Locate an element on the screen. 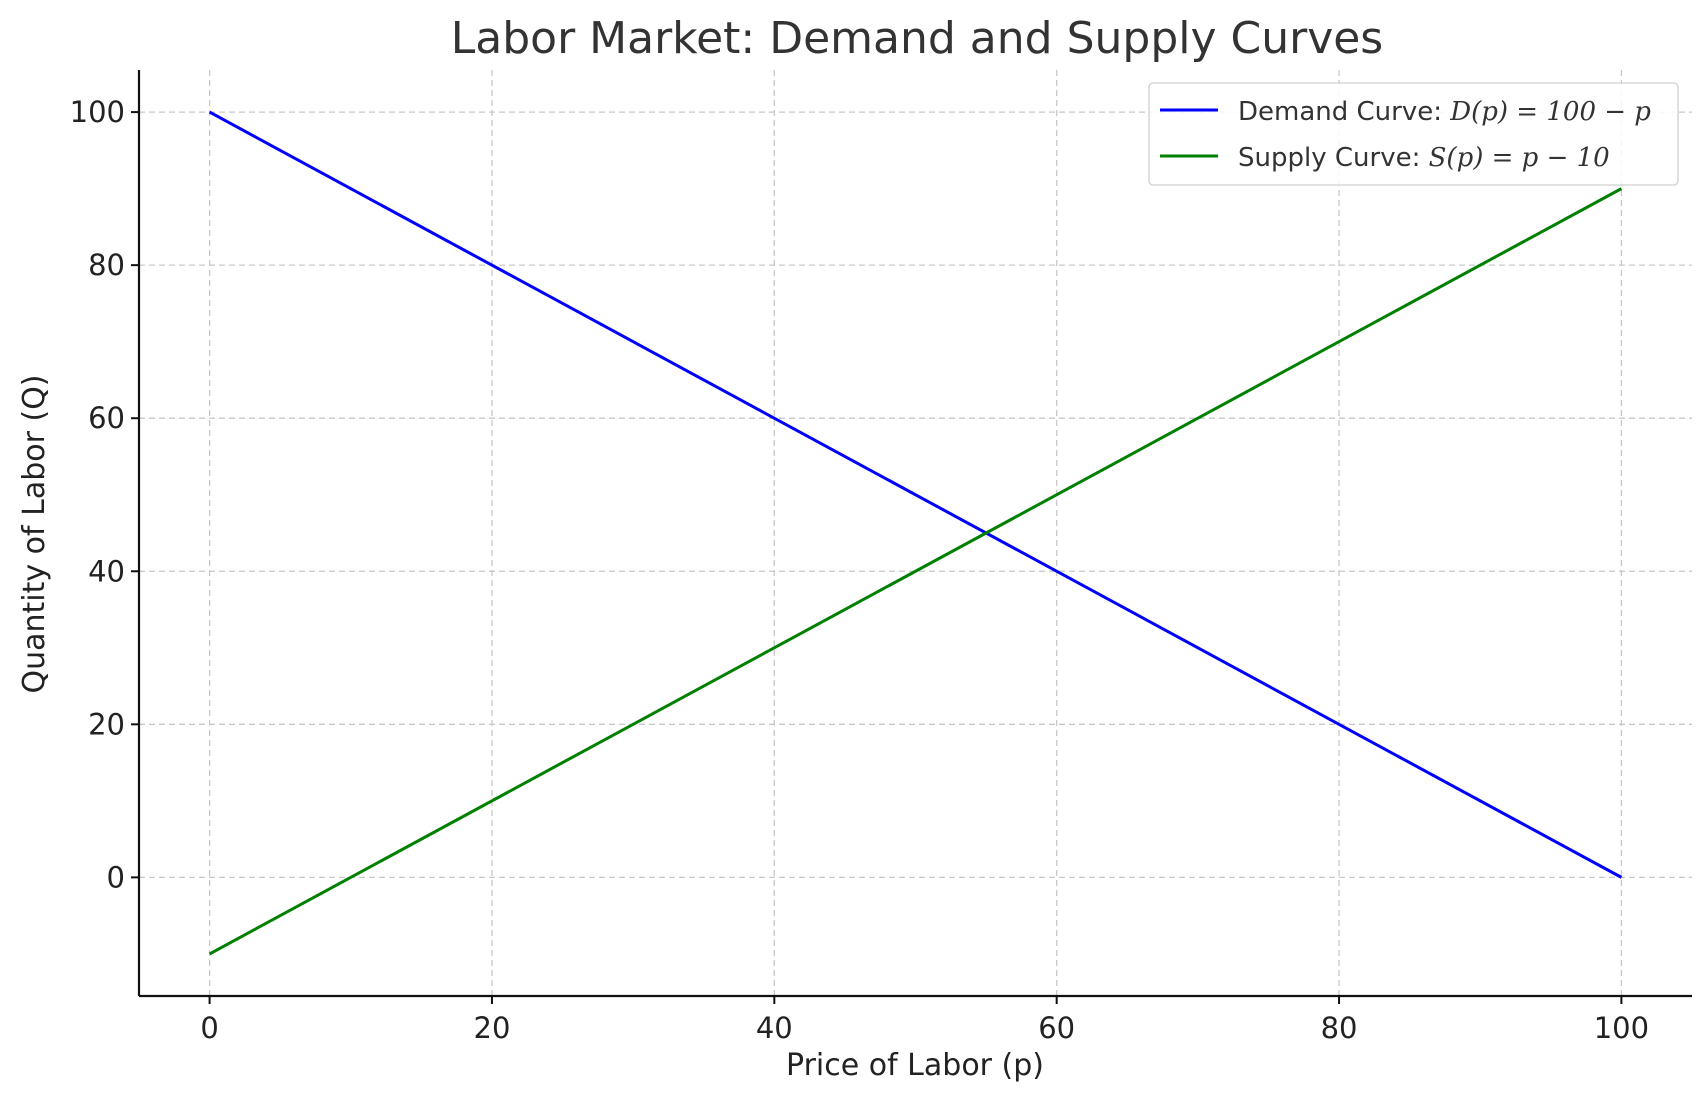  legend-label-supply: Supply Curve: S(p) = p − 10 is located at coordinates (1424, 158).